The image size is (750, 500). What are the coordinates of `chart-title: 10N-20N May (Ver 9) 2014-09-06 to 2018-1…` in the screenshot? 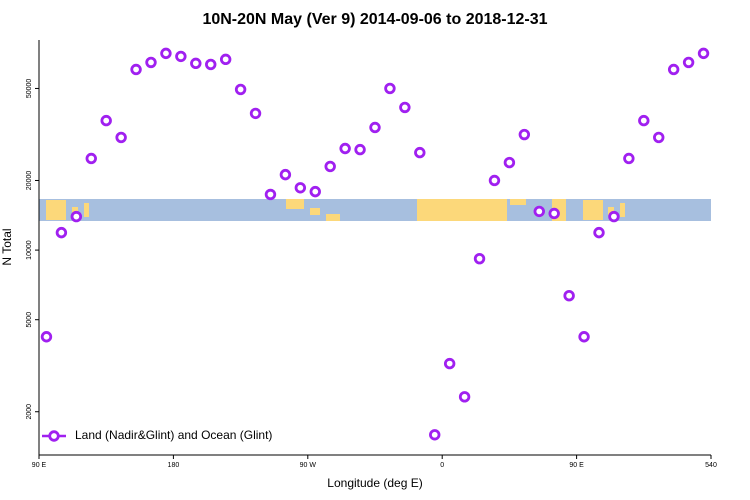 It's located at (374, 19).